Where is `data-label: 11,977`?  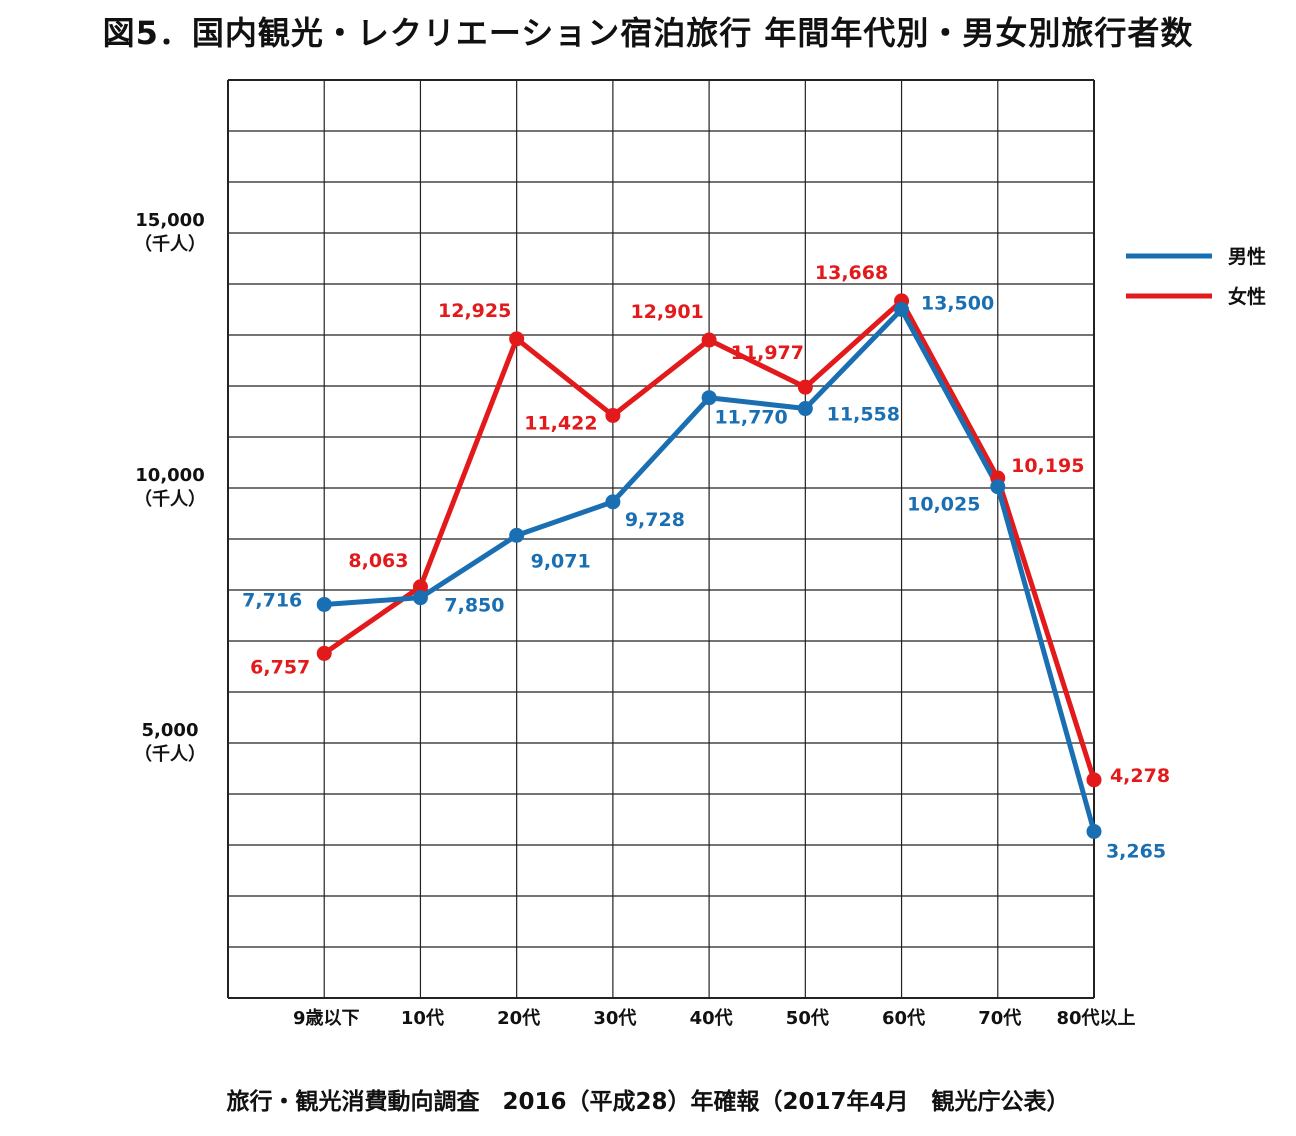 data-label: 11,977 is located at coordinates (767, 353).